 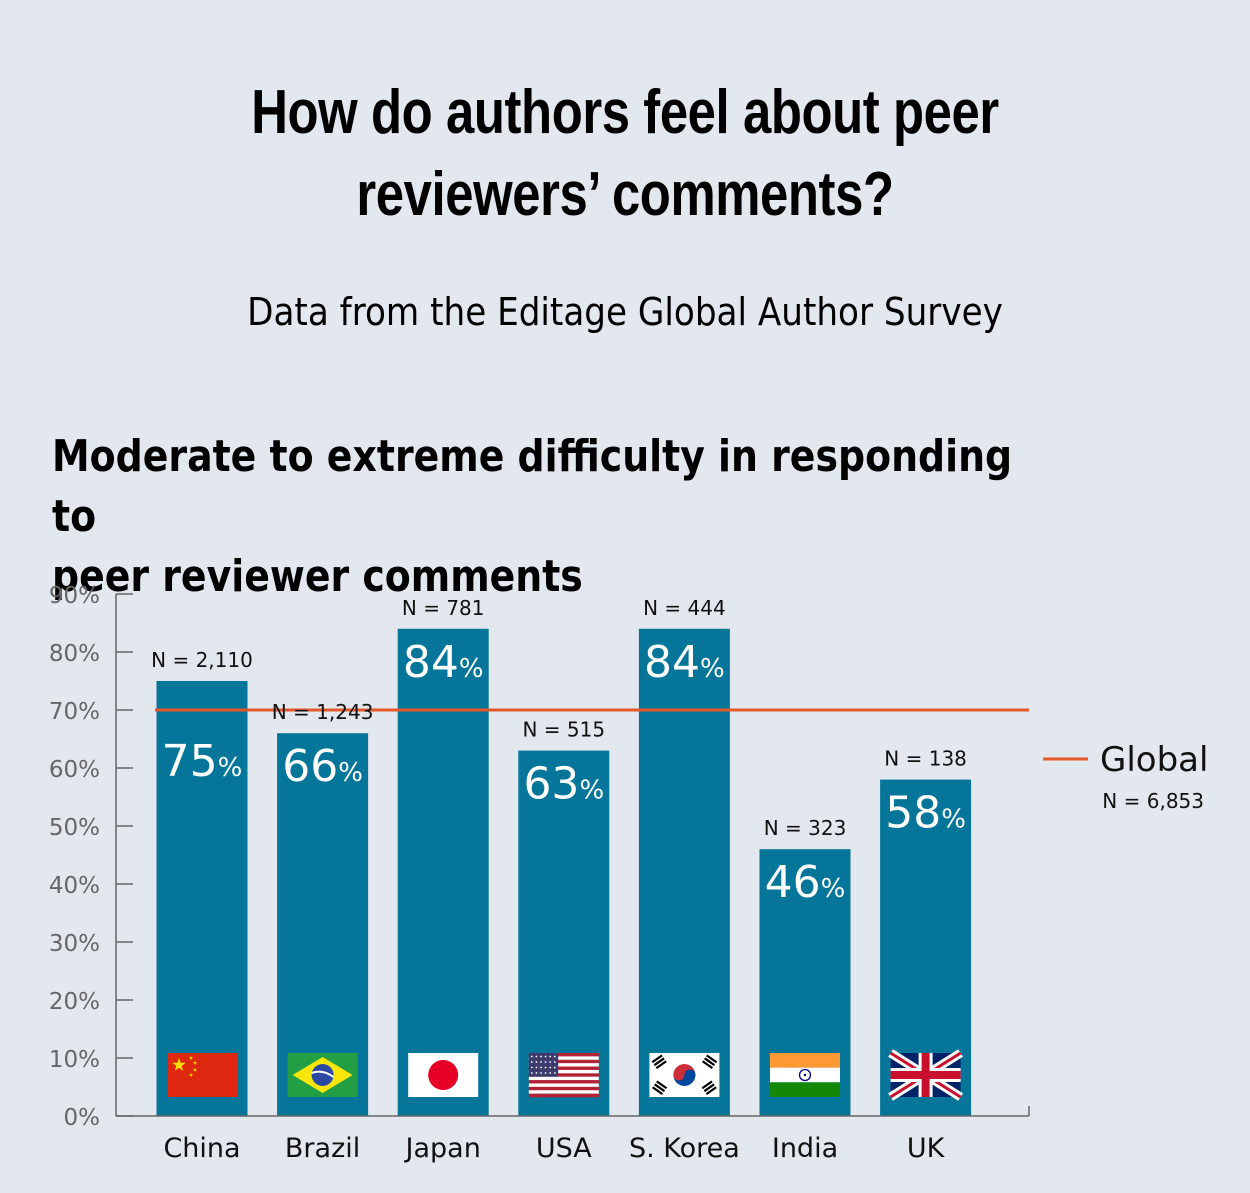 I want to click on value-label: 66%, so click(x=322, y=766).